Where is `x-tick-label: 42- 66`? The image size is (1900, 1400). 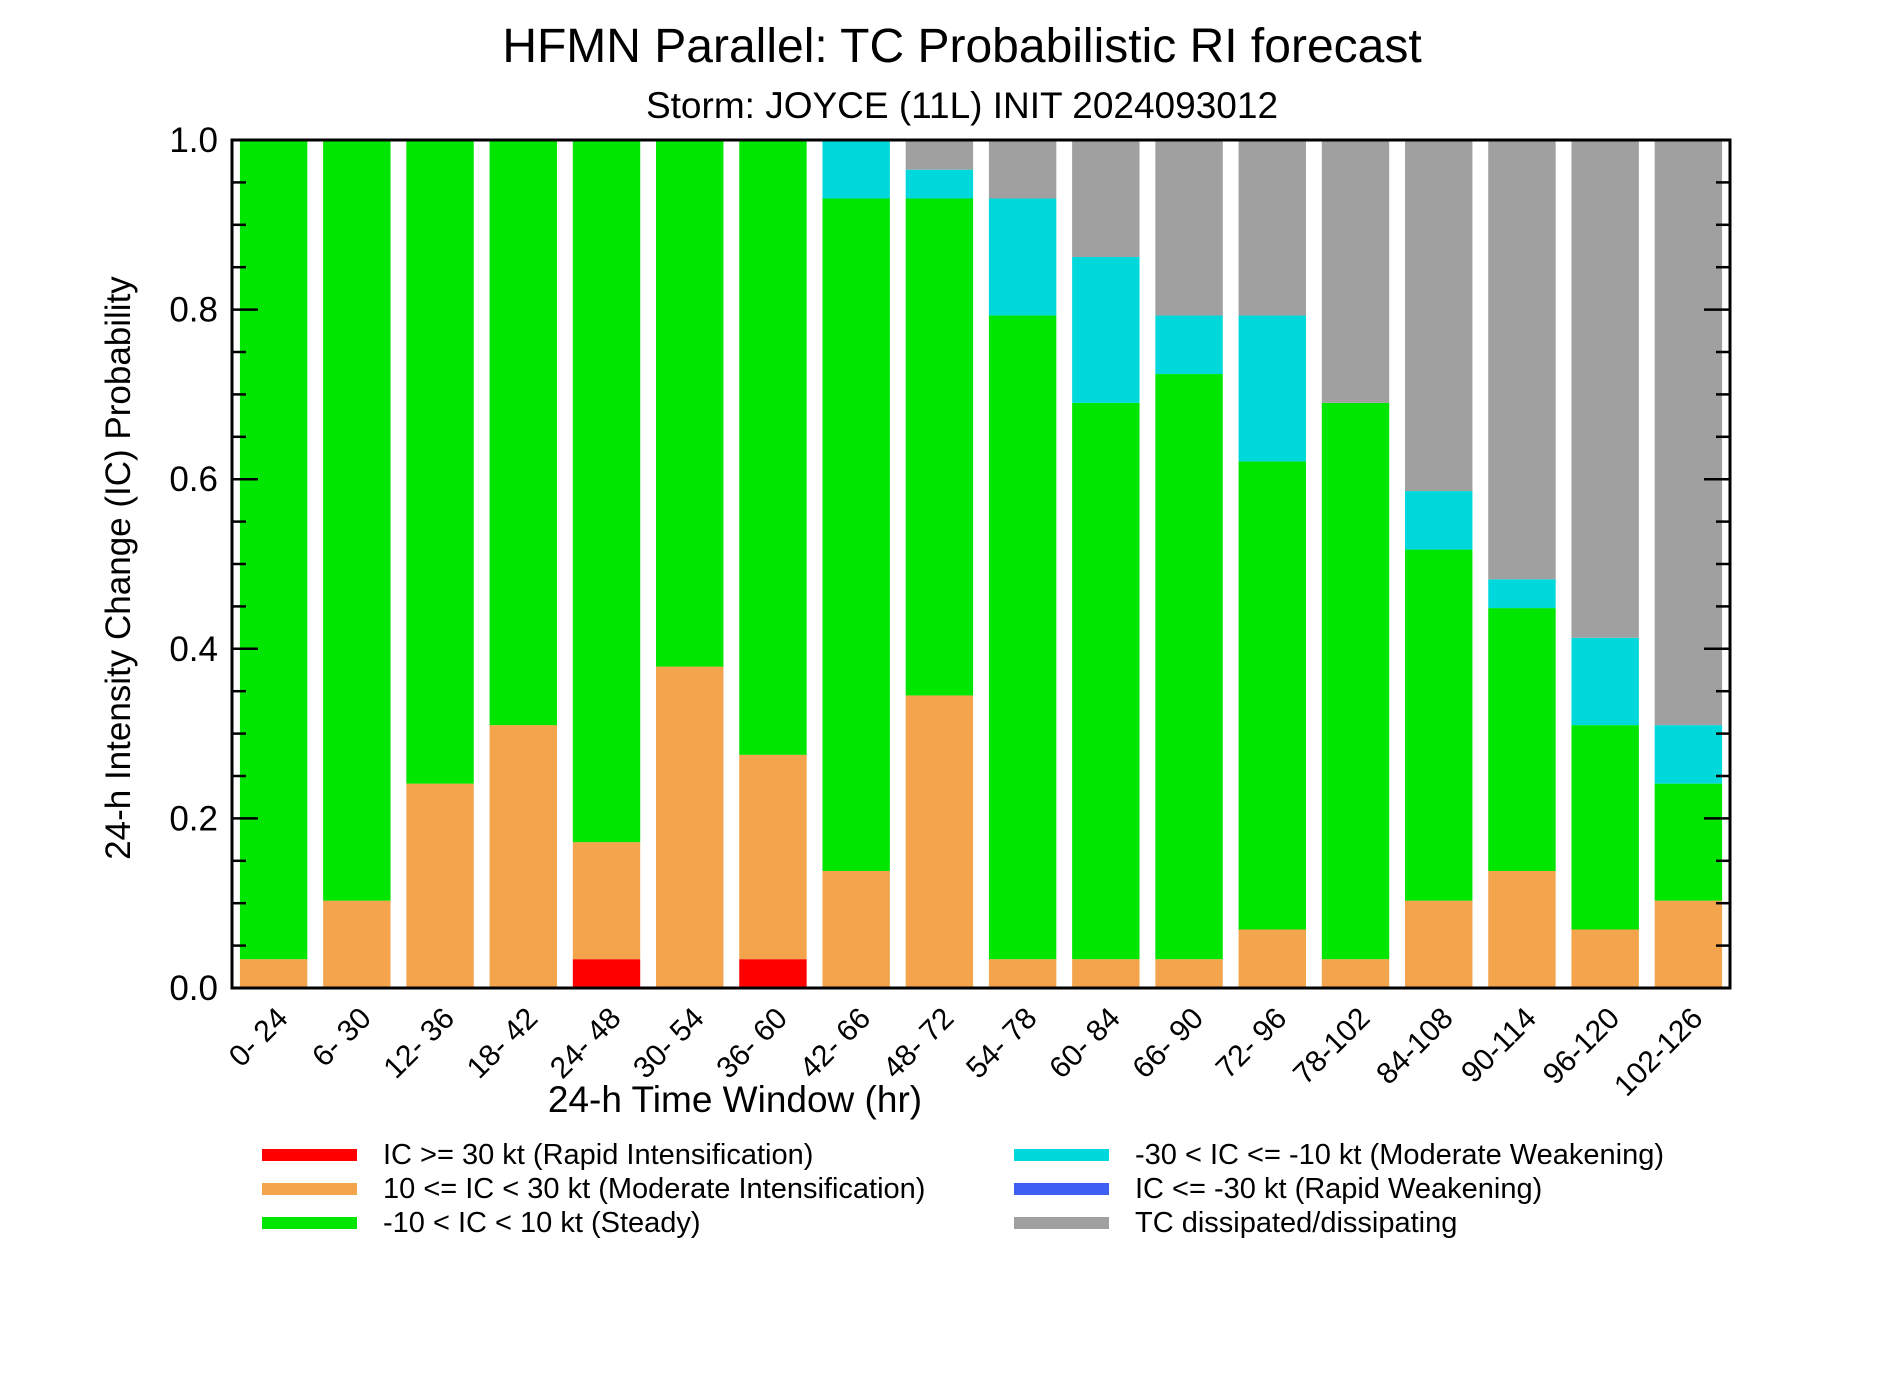
x-tick-label: 42- 66 is located at coordinates (835, 1043).